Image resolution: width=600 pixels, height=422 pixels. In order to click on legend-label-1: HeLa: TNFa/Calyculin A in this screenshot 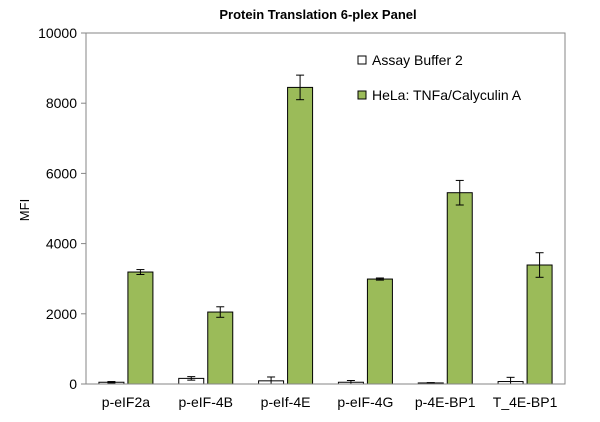, I will do `click(447, 95)`.